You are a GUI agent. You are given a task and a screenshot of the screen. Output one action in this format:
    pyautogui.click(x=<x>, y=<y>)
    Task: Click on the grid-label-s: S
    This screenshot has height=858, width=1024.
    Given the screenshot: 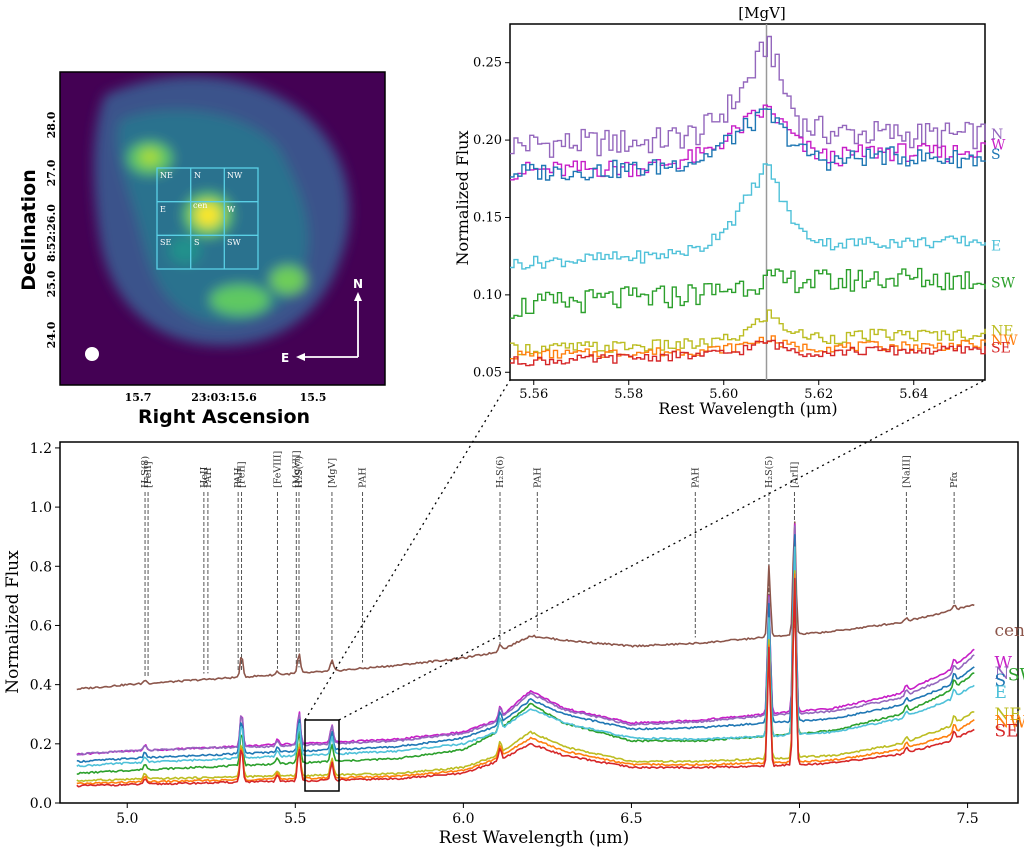 What is the action you would take?
    pyautogui.click(x=196, y=242)
    